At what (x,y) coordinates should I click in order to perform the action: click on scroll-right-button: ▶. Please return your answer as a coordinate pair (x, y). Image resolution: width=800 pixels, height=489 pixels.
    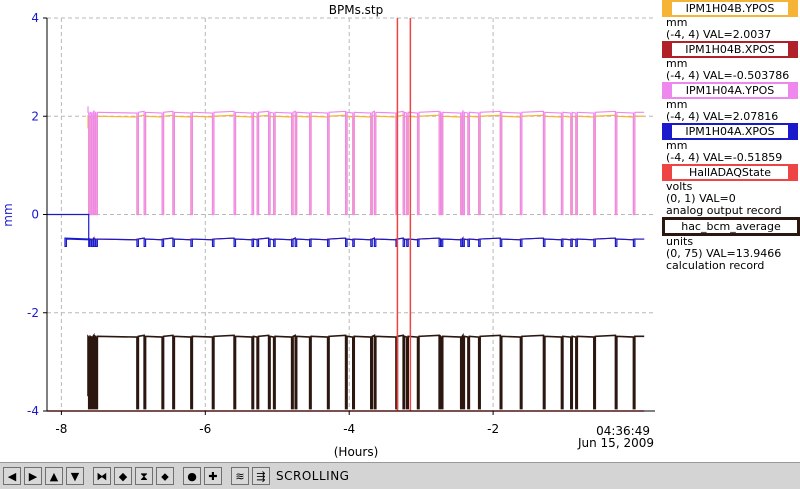
    Looking at the image, I should click on (33, 476).